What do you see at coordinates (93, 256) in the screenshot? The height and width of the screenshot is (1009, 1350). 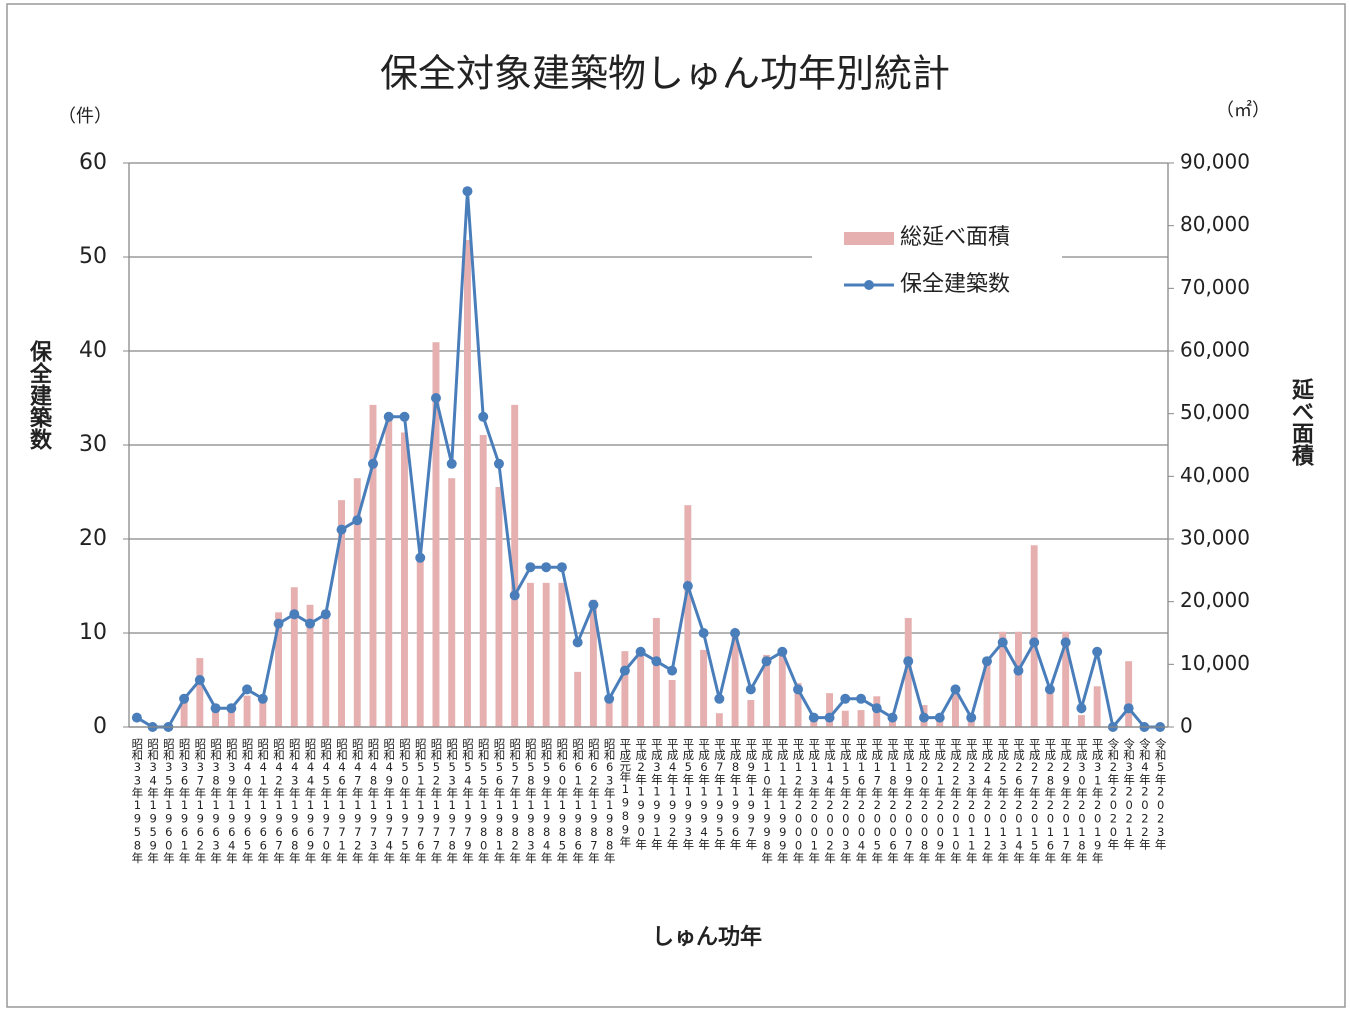 I see `y-tick-label: 50` at bounding box center [93, 256].